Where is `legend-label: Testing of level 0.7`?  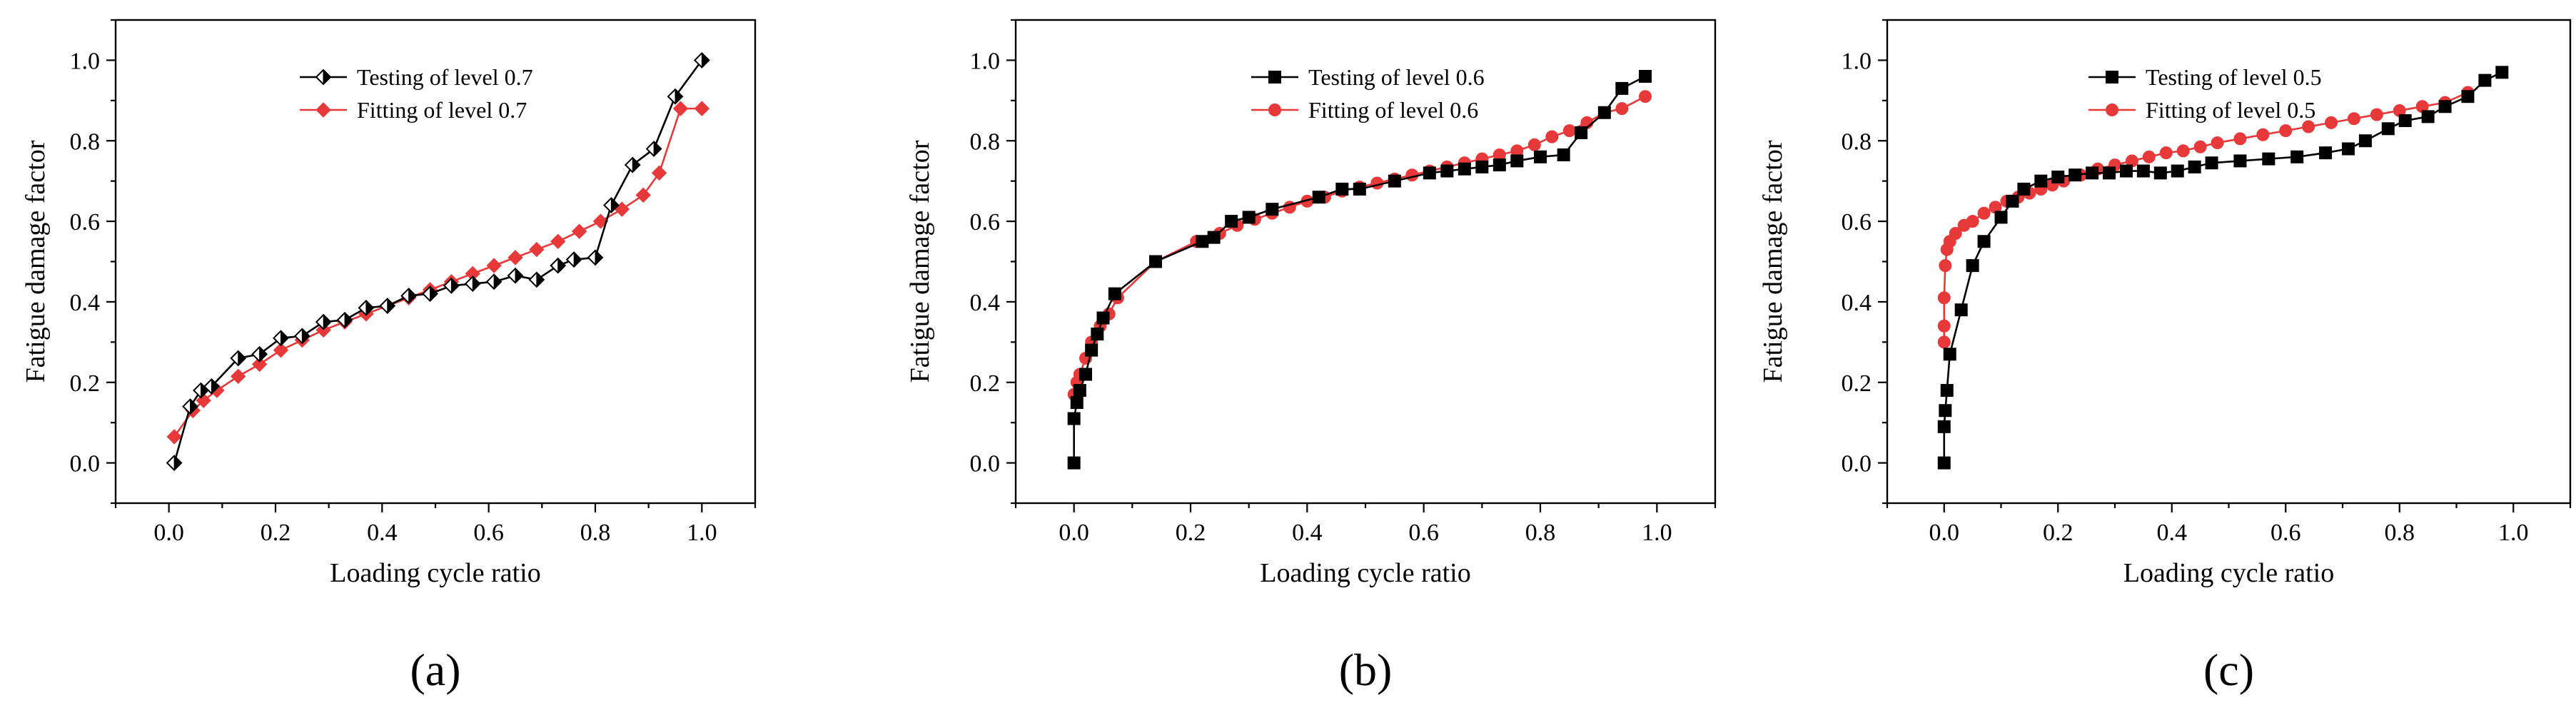 legend-label: Testing of level 0.7 is located at coordinates (445, 77).